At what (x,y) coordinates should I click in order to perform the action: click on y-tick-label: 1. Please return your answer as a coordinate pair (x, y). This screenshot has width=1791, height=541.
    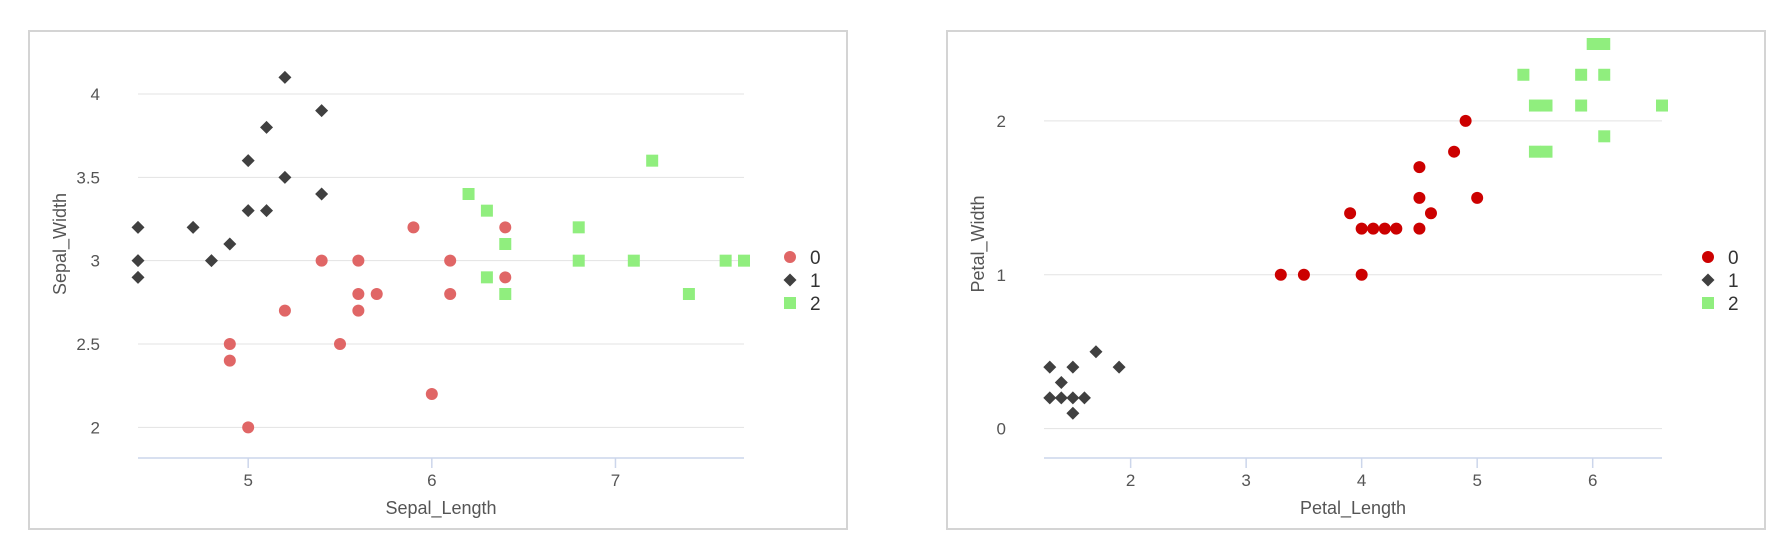
    Looking at the image, I should click on (1001, 275).